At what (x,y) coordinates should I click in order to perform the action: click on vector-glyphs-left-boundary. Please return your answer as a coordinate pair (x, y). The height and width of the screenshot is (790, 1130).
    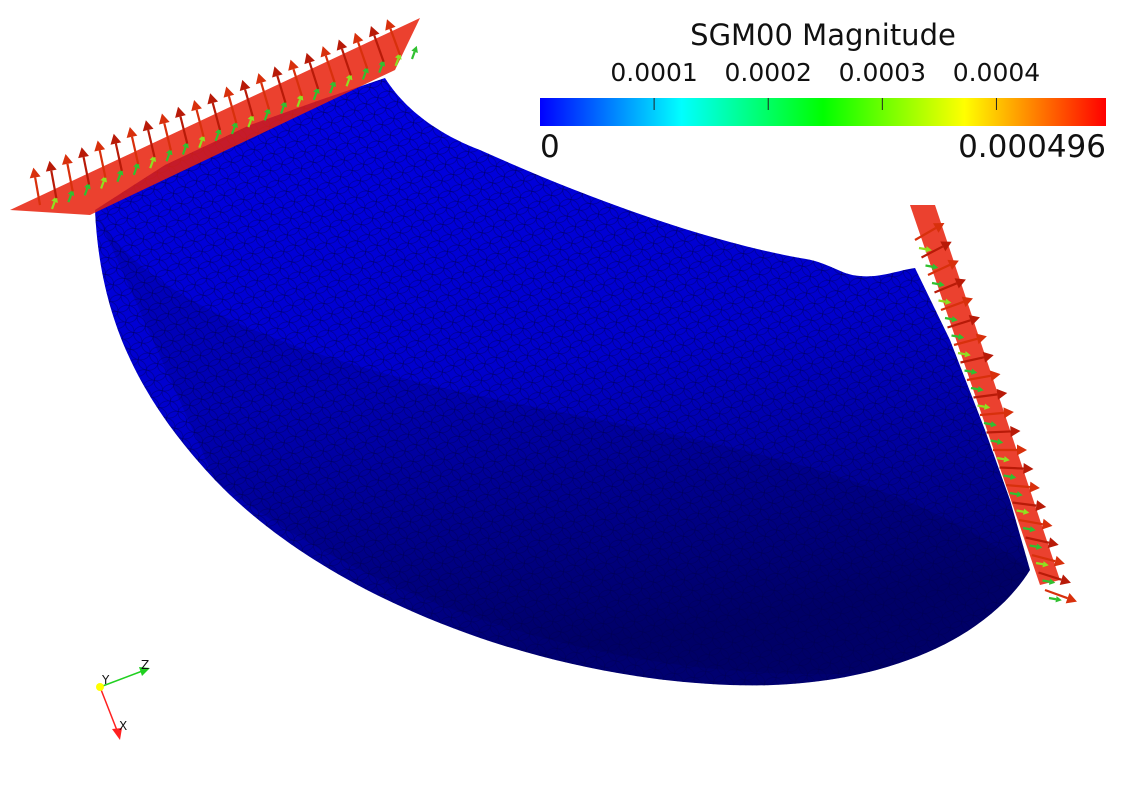
    Looking at the image, I should click on (215, 116).